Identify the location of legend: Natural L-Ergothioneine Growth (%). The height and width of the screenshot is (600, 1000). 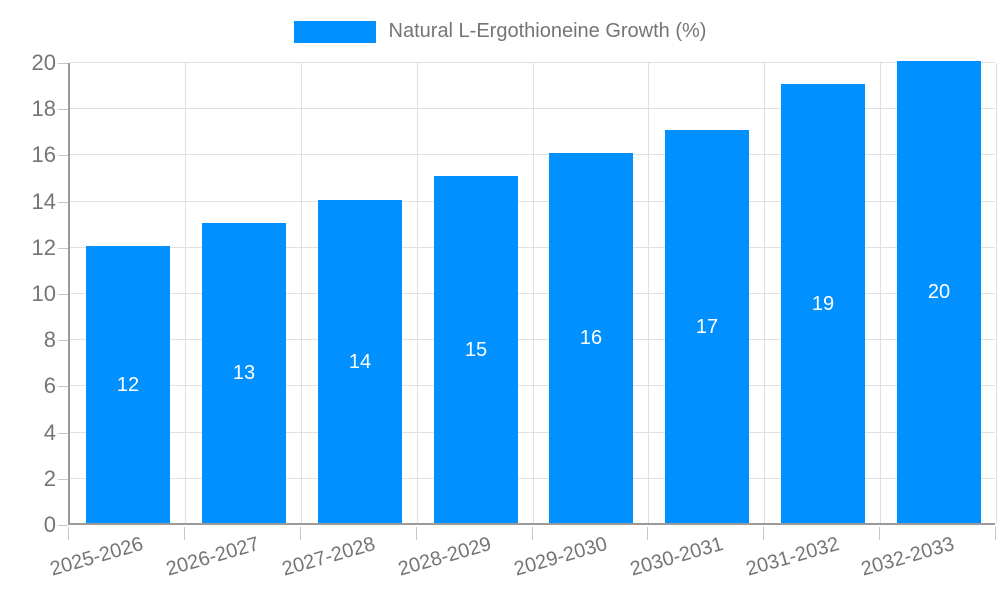
(500, 31).